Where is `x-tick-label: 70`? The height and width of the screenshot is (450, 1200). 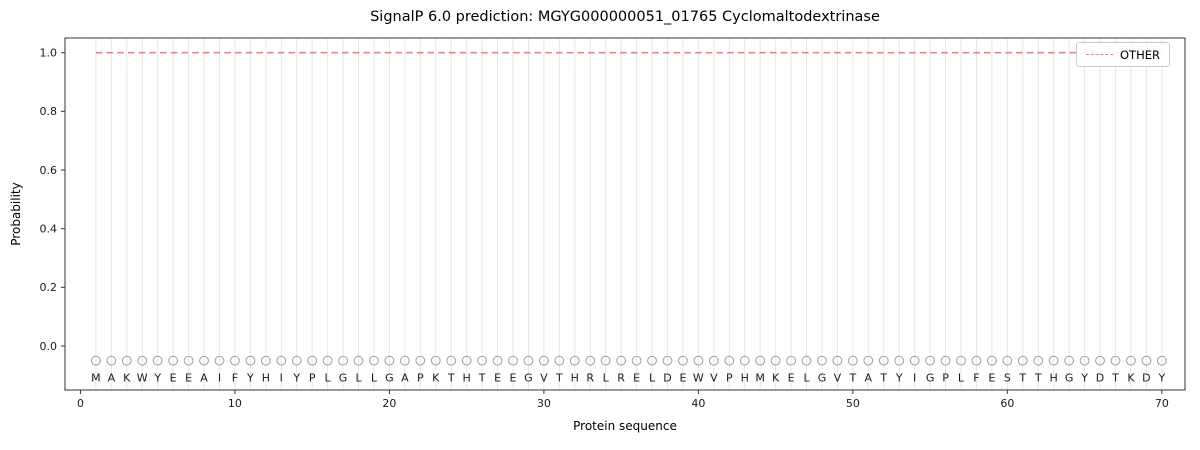 x-tick-label: 70 is located at coordinates (1162, 403).